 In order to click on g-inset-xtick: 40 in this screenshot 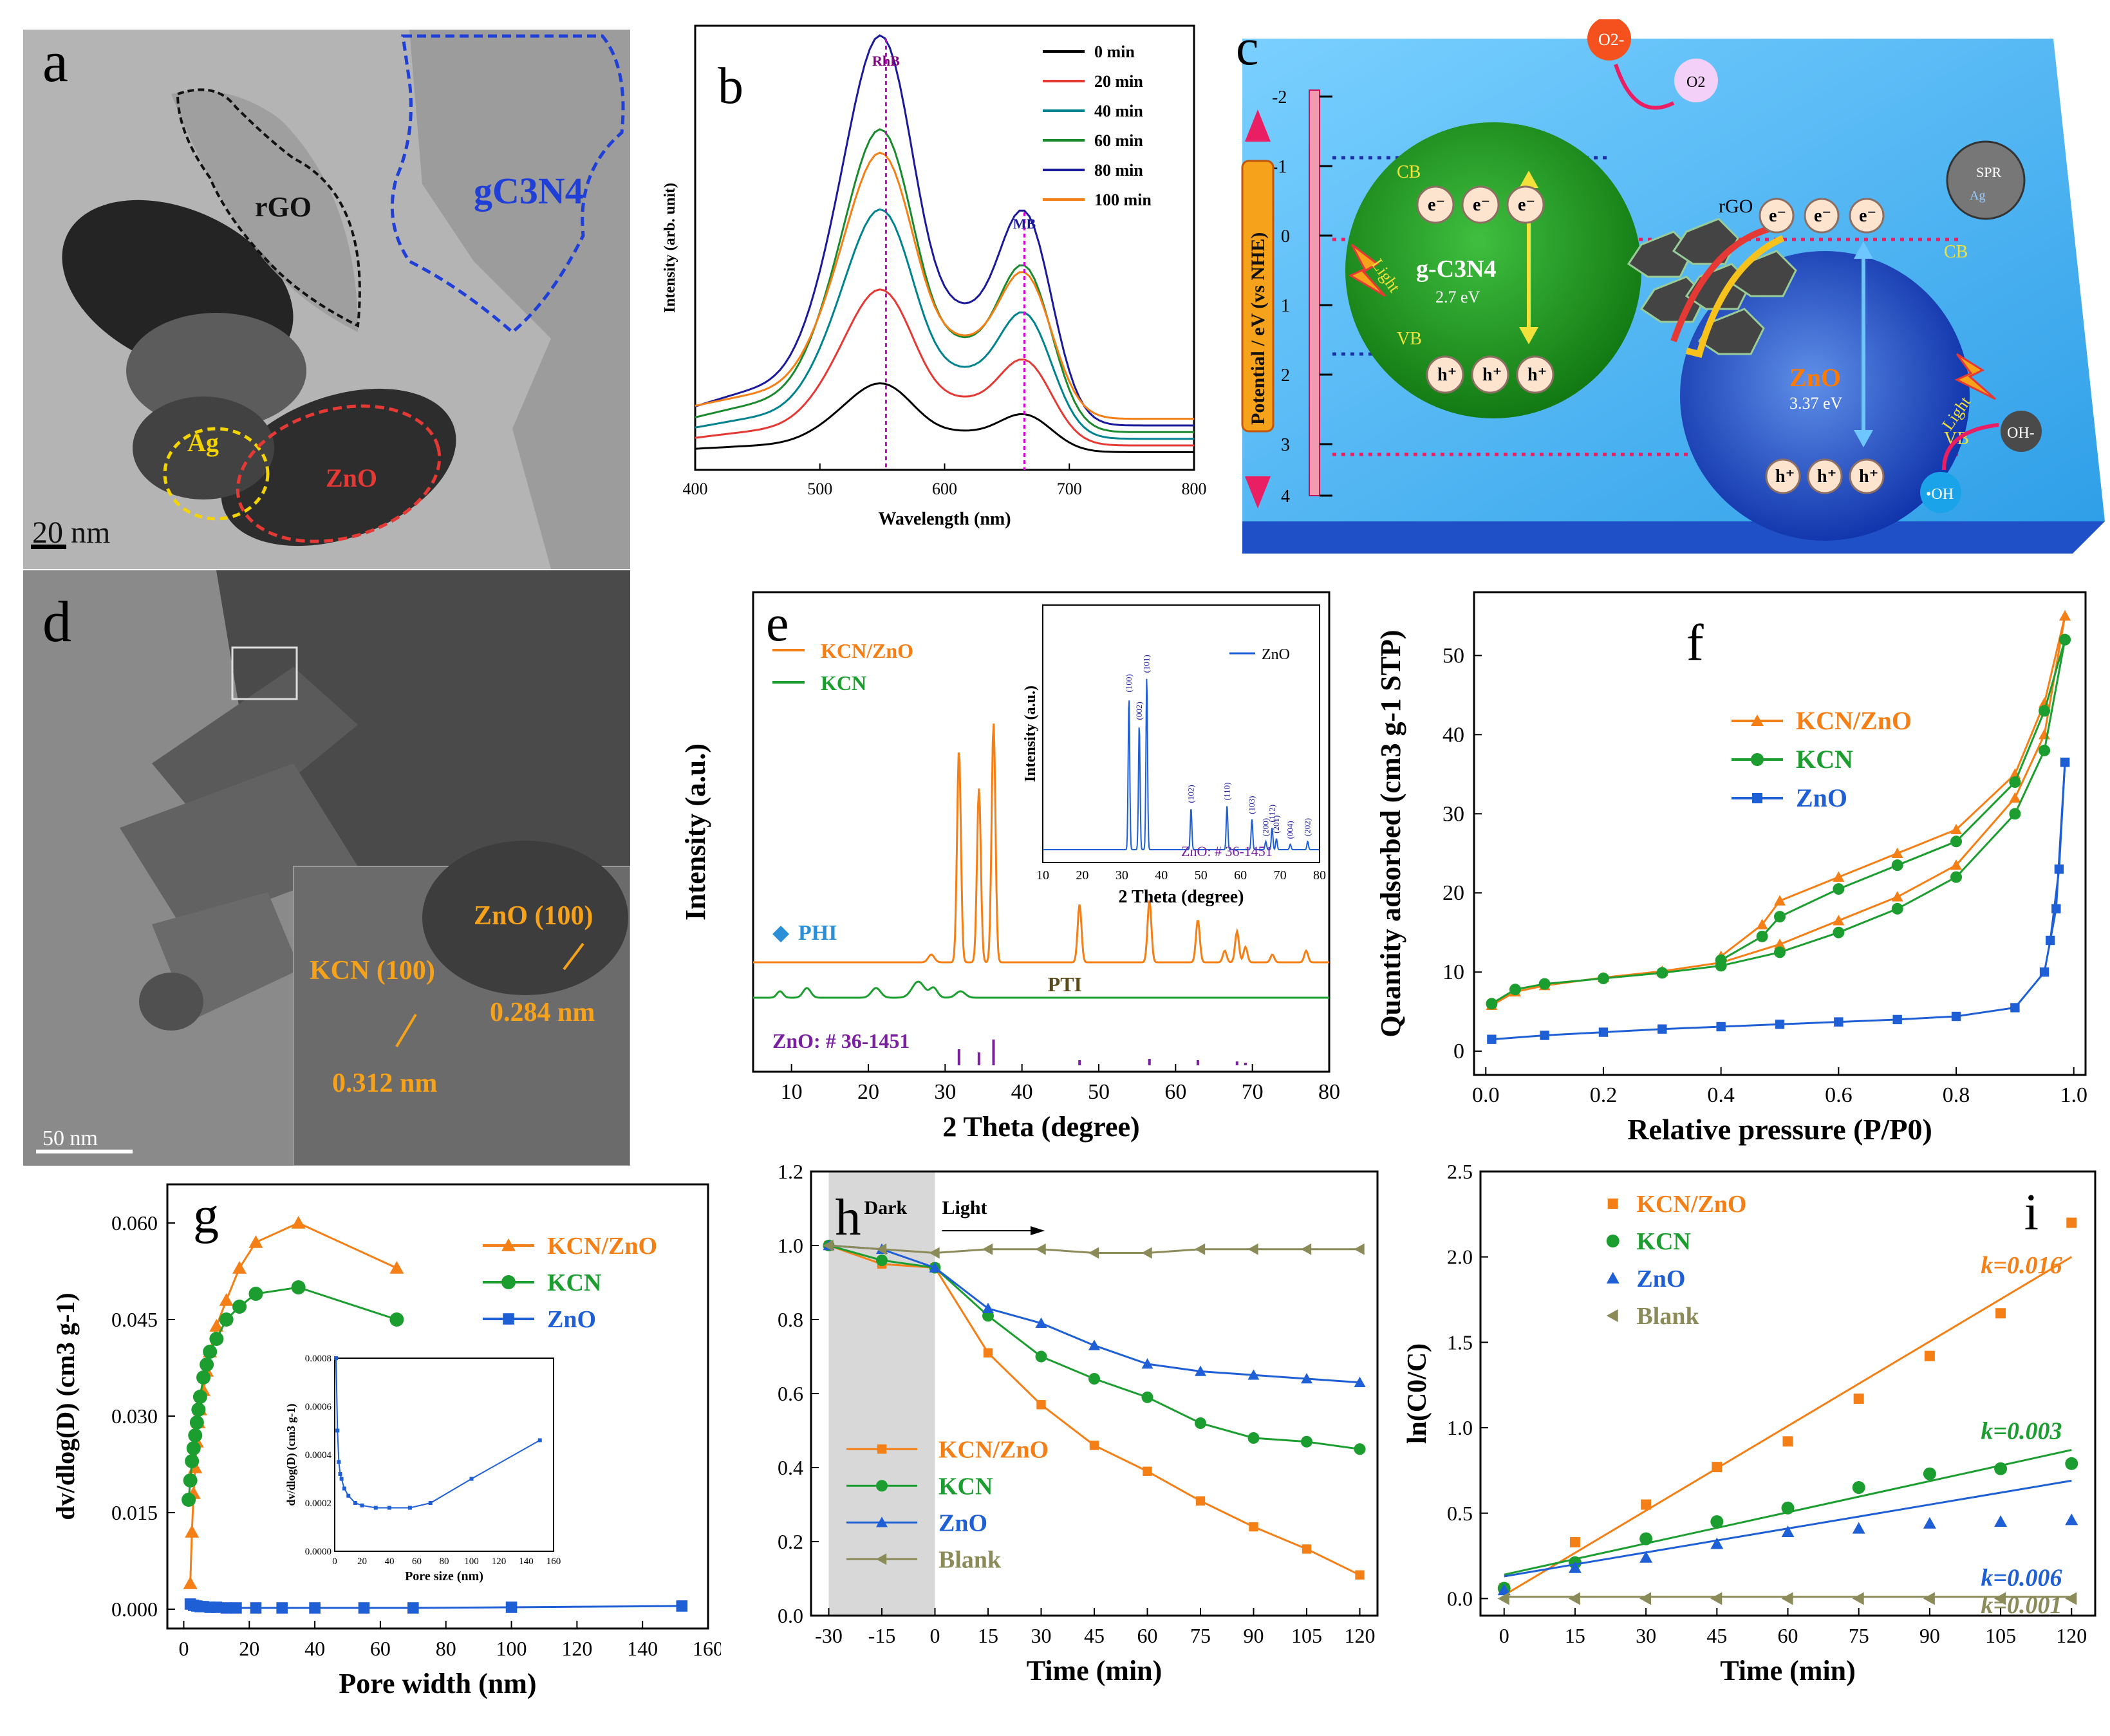, I will do `click(390, 1561)`.